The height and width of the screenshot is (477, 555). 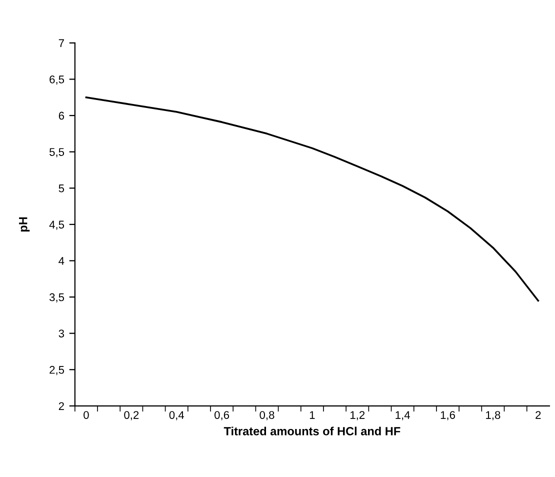 I want to click on y-tick-label: 4, so click(x=61, y=261).